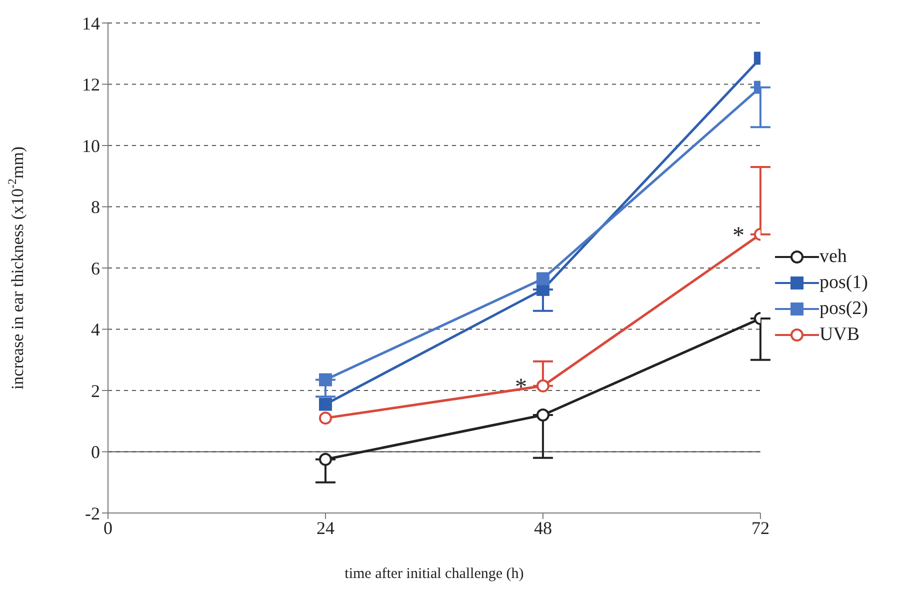 The height and width of the screenshot is (593, 902). What do you see at coordinates (92, 513) in the screenshot?
I see `y-tick-label: -2` at bounding box center [92, 513].